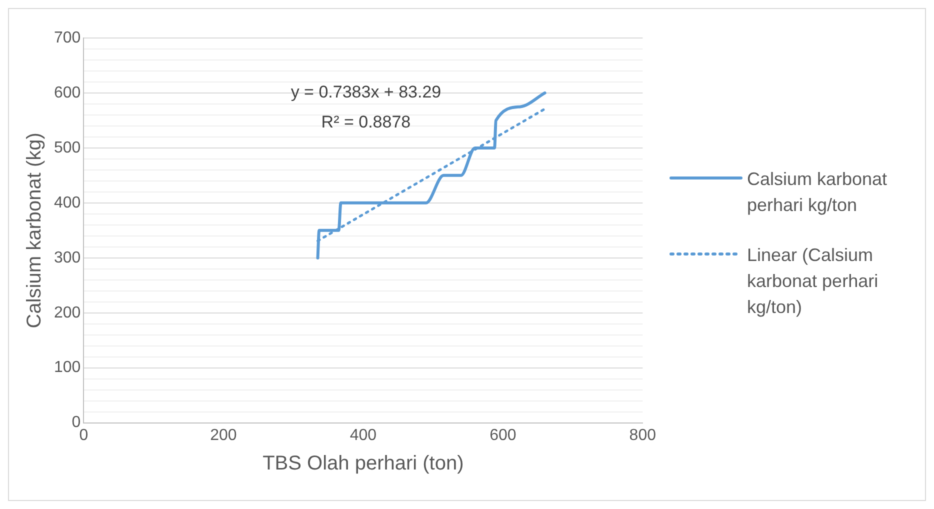 The image size is (934, 509). Describe the element at coordinates (67, 202) in the screenshot. I see `y-tick-label: 400` at that location.